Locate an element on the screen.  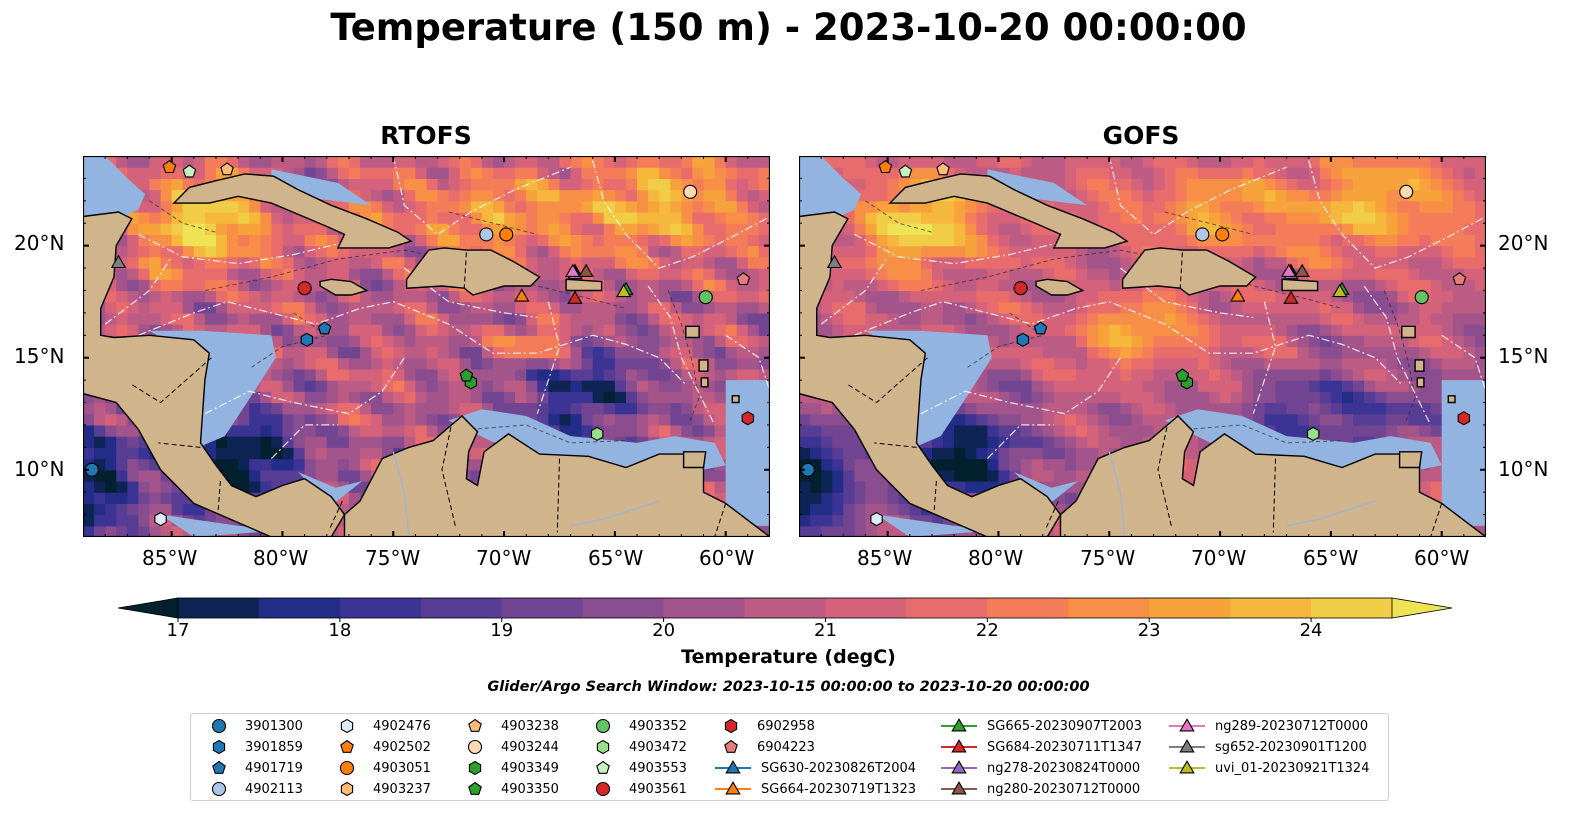
legend-label: SG630-20230826T2004 is located at coordinates (839, 768).